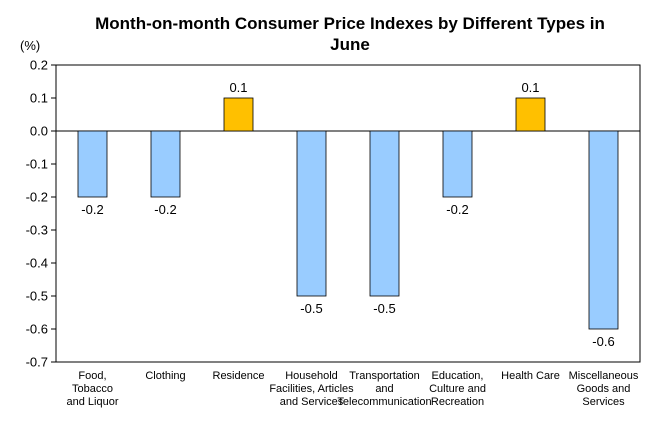 This screenshot has width=660, height=440. Describe the element at coordinates (457, 389) in the screenshot. I see `x-tick-label: Culture and` at that location.